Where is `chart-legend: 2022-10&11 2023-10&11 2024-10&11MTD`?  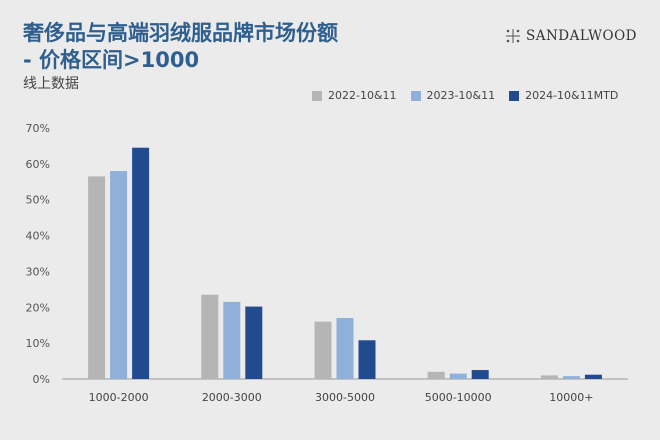 chart-legend: 2022-10&11 2023-10&11 2024-10&11MTD is located at coordinates (465, 95).